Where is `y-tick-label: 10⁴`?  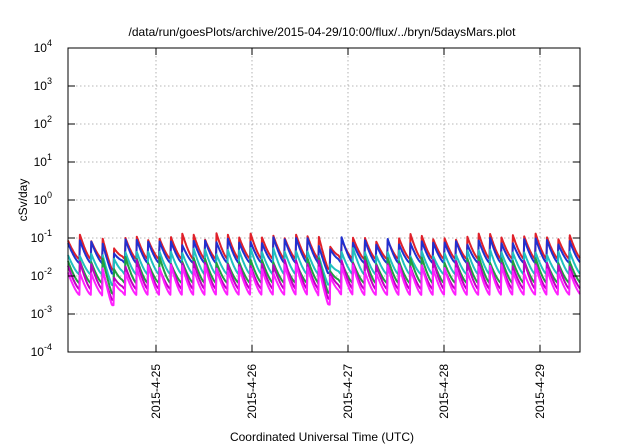 y-tick-label: 10⁴ is located at coordinates (43, 46).